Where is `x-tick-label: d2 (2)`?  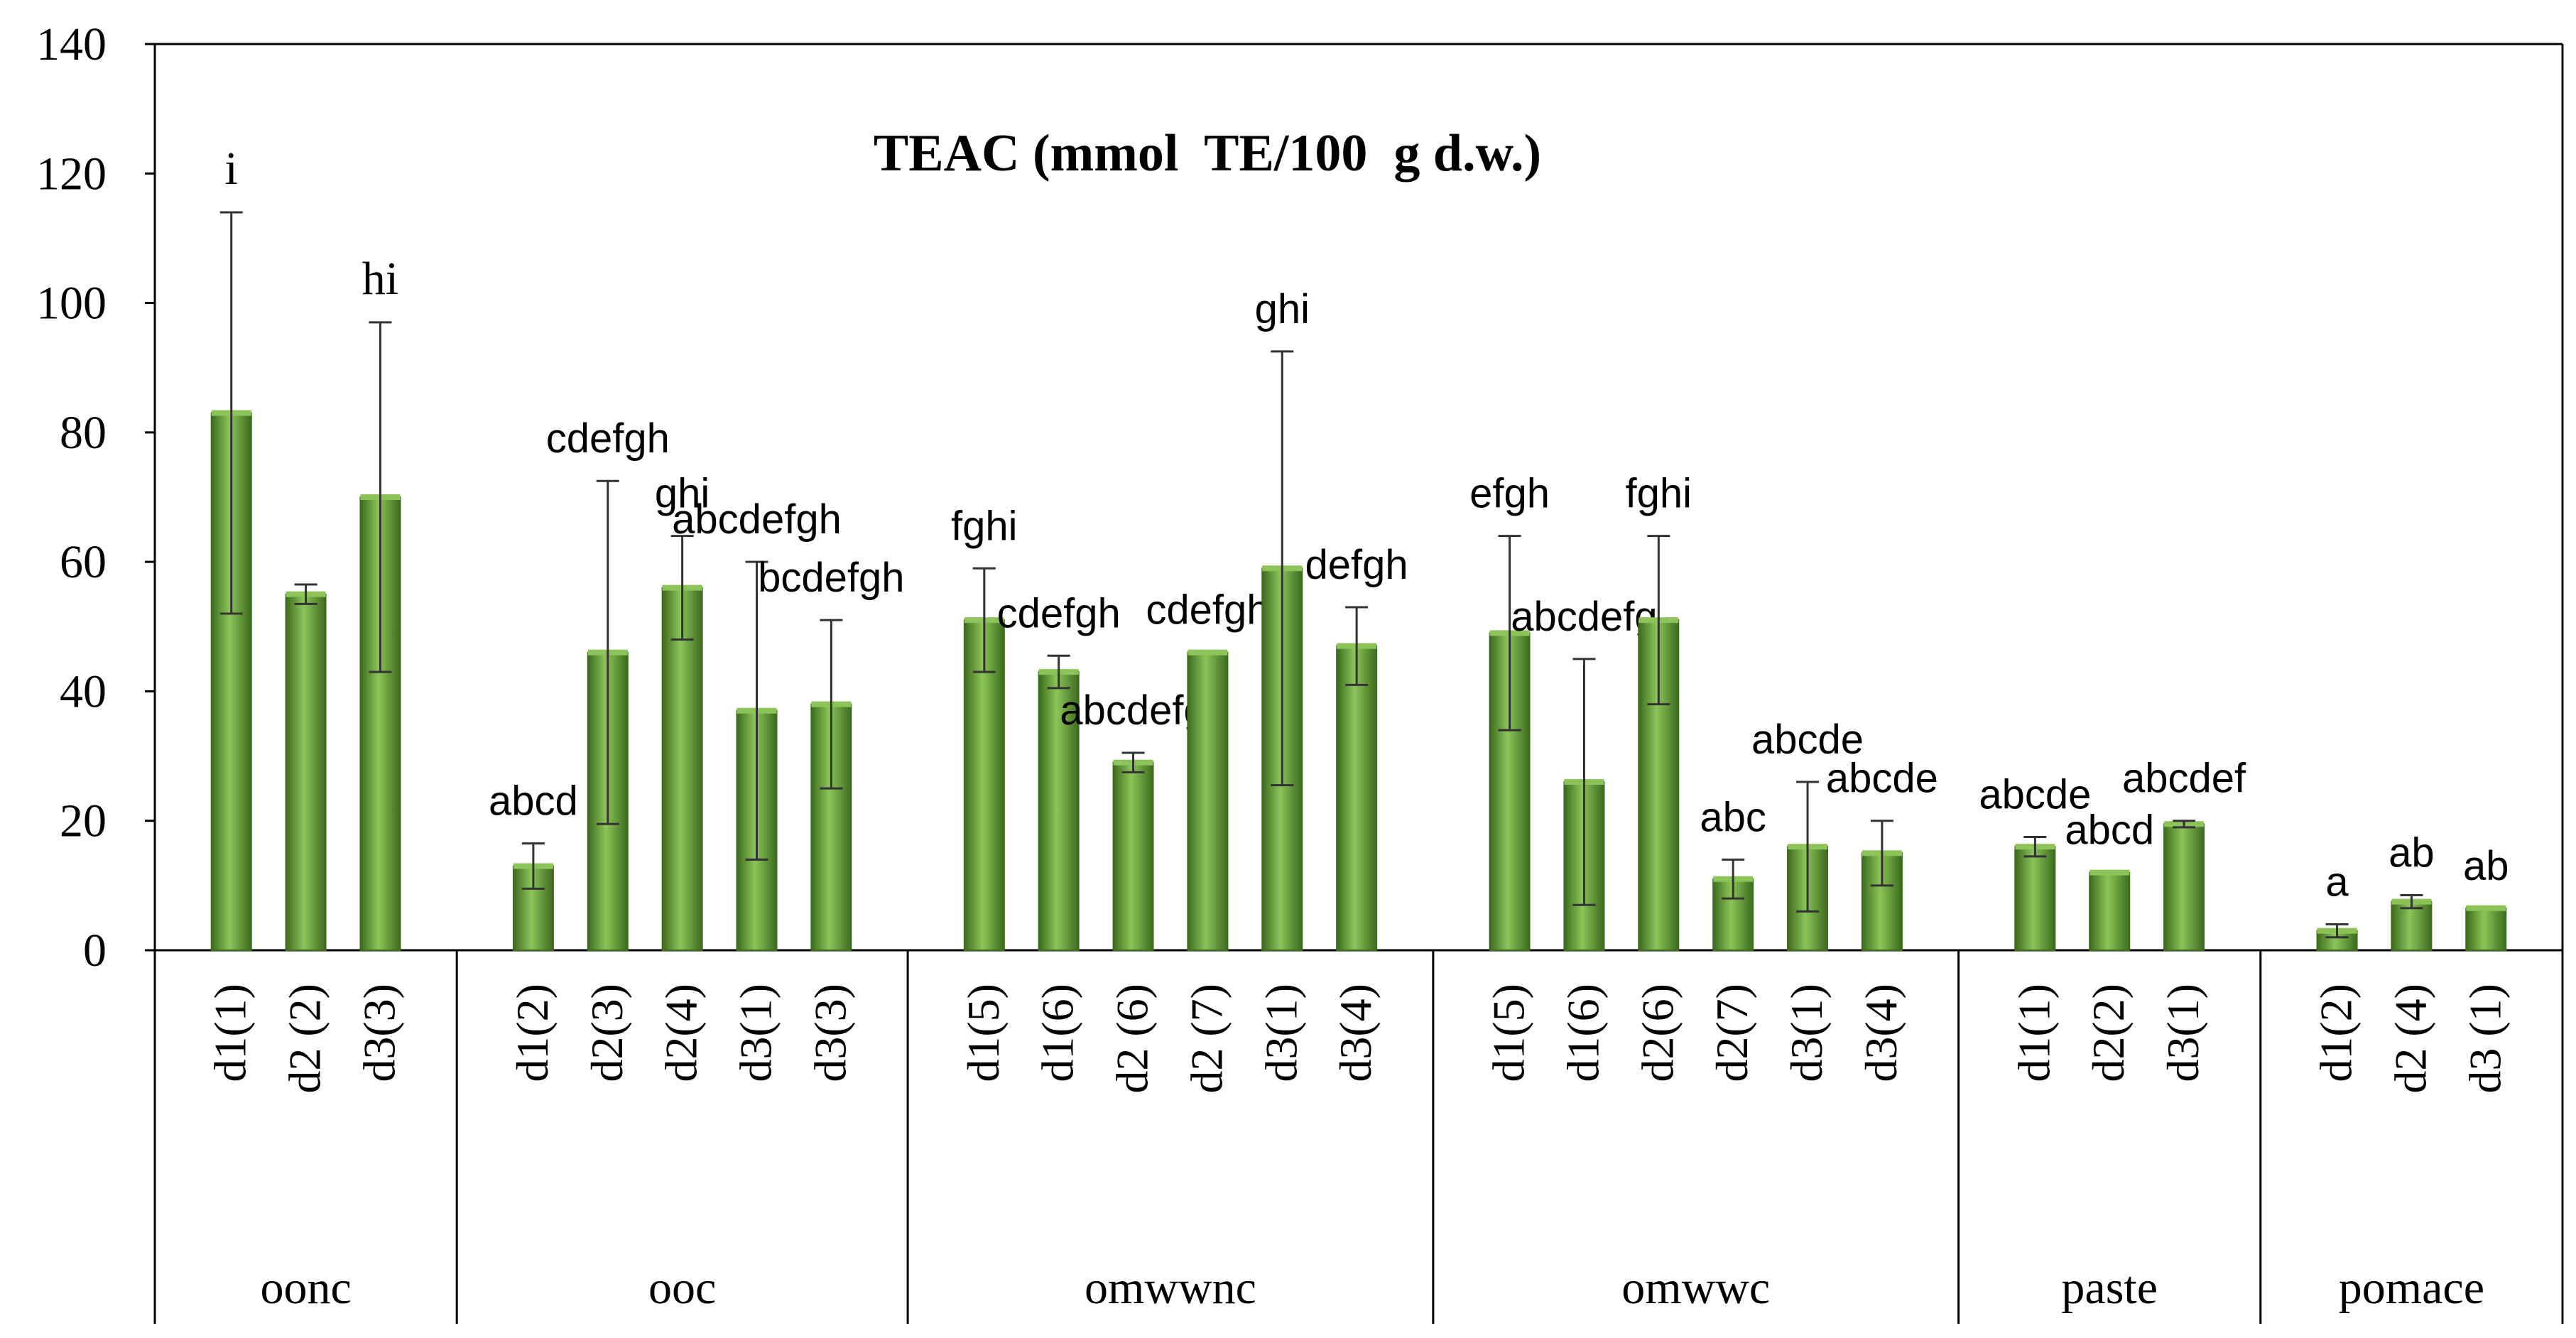
x-tick-label: d2 (2) is located at coordinates (305, 1039).